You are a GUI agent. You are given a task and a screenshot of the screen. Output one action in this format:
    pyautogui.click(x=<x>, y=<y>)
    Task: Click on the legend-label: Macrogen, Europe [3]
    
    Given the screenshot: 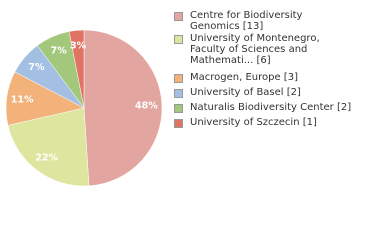 What is the action you would take?
    pyautogui.click(x=244, y=77)
    